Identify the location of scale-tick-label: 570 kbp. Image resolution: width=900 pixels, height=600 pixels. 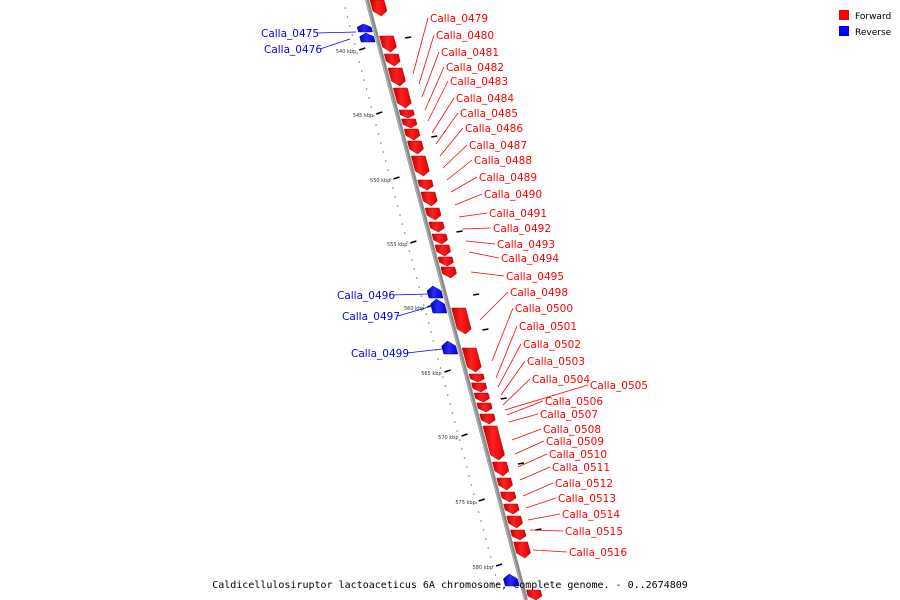
(448, 438).